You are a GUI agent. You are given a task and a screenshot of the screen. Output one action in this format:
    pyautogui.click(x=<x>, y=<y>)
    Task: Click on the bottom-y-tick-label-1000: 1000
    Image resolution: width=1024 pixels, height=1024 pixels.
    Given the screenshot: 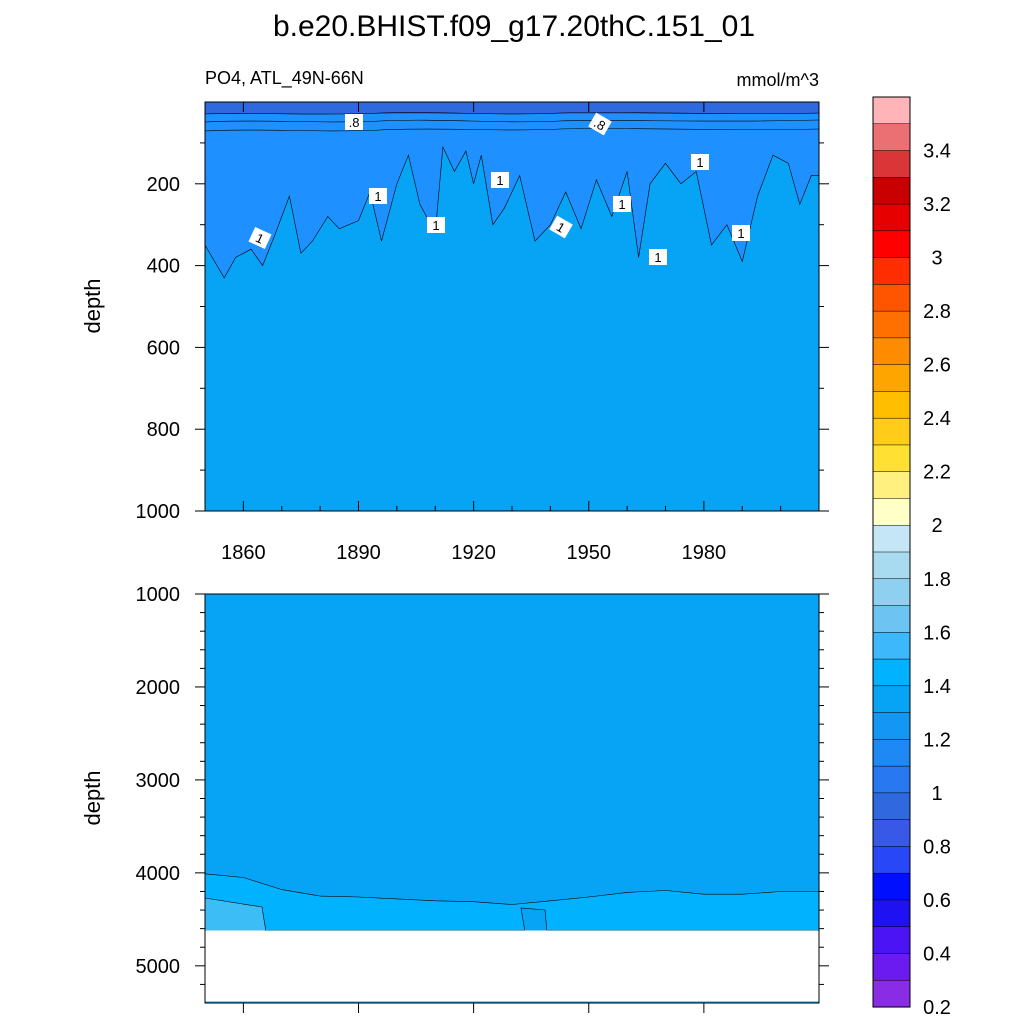 What is the action you would take?
    pyautogui.click(x=158, y=595)
    